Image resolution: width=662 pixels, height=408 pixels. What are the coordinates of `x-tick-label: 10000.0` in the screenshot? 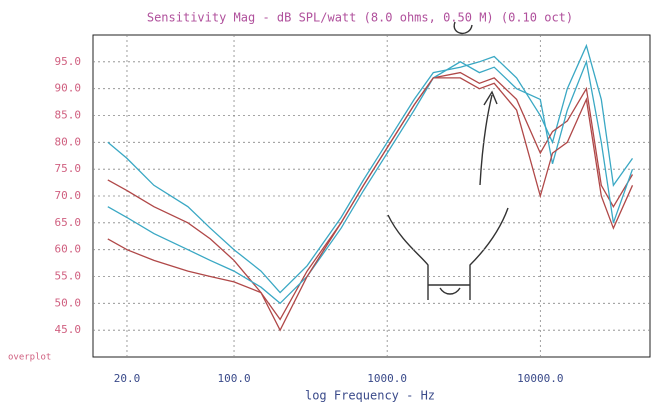 It's located at (540, 378).